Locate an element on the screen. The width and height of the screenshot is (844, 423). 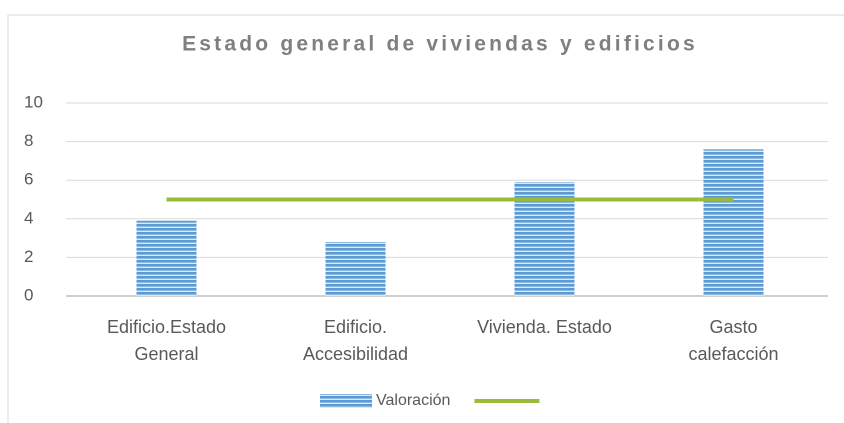
legend-swatch is located at coordinates (346, 401).